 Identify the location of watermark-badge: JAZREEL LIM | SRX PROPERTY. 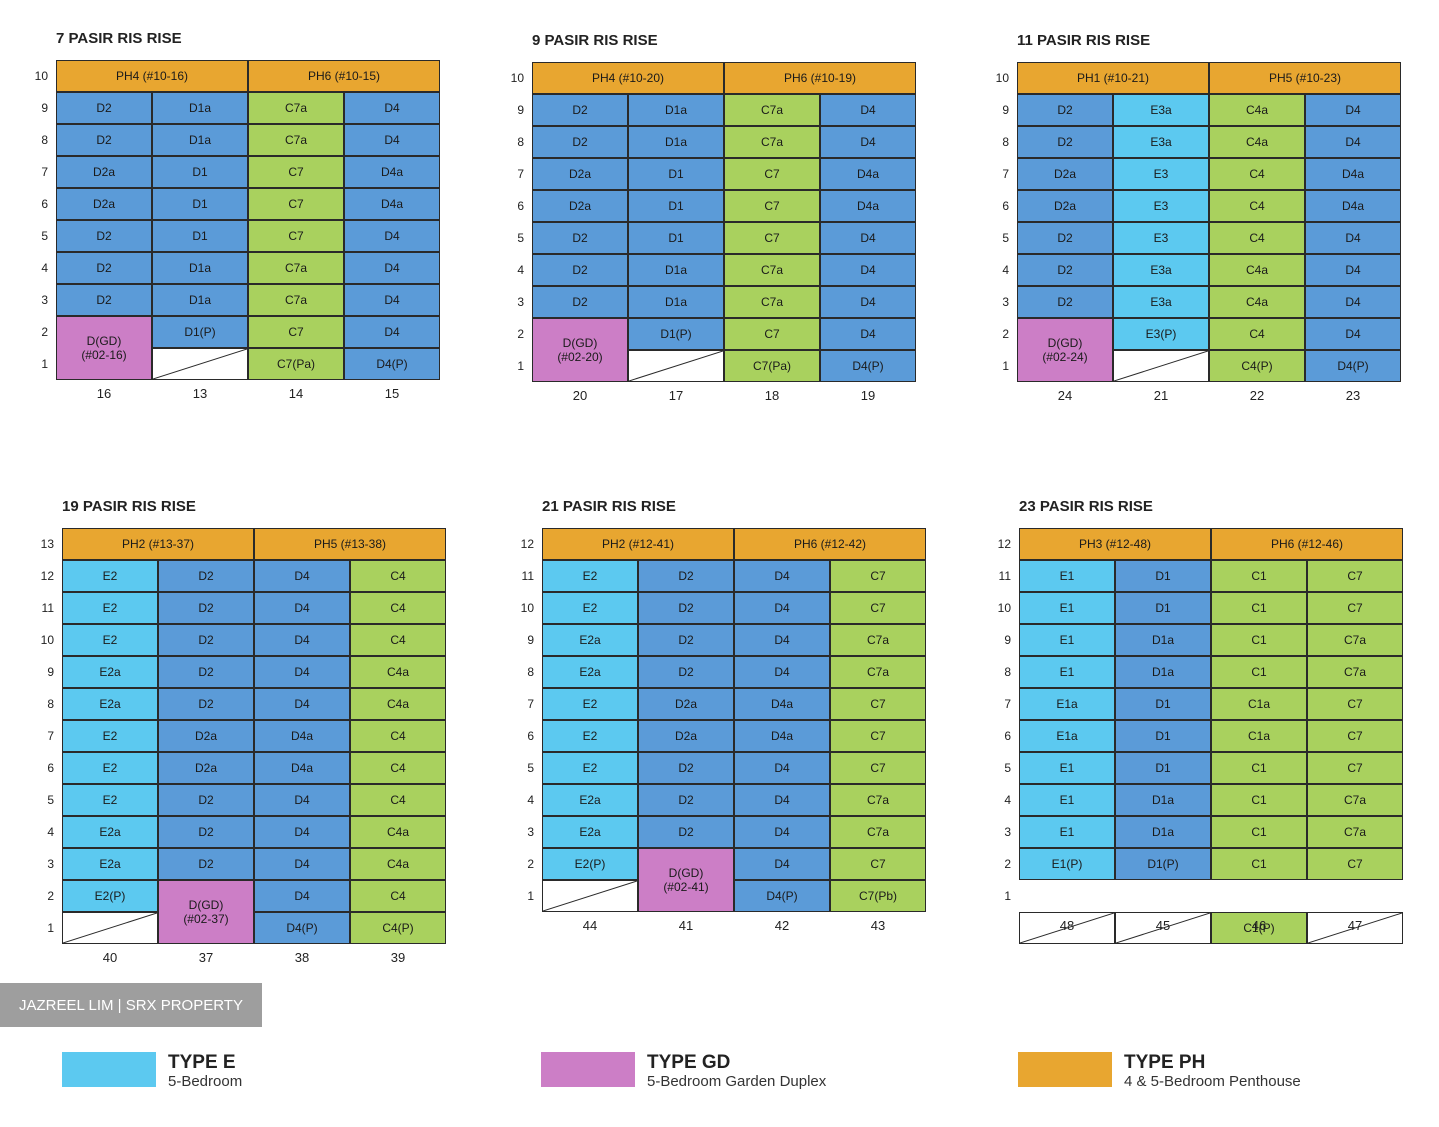
(131, 1005).